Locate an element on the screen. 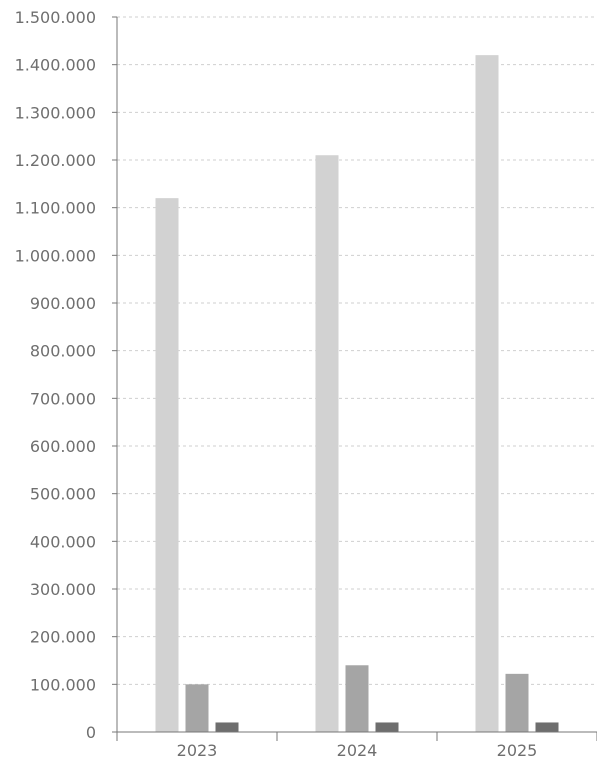 The image size is (597, 761). x-tick-label: 2023 is located at coordinates (197, 750).